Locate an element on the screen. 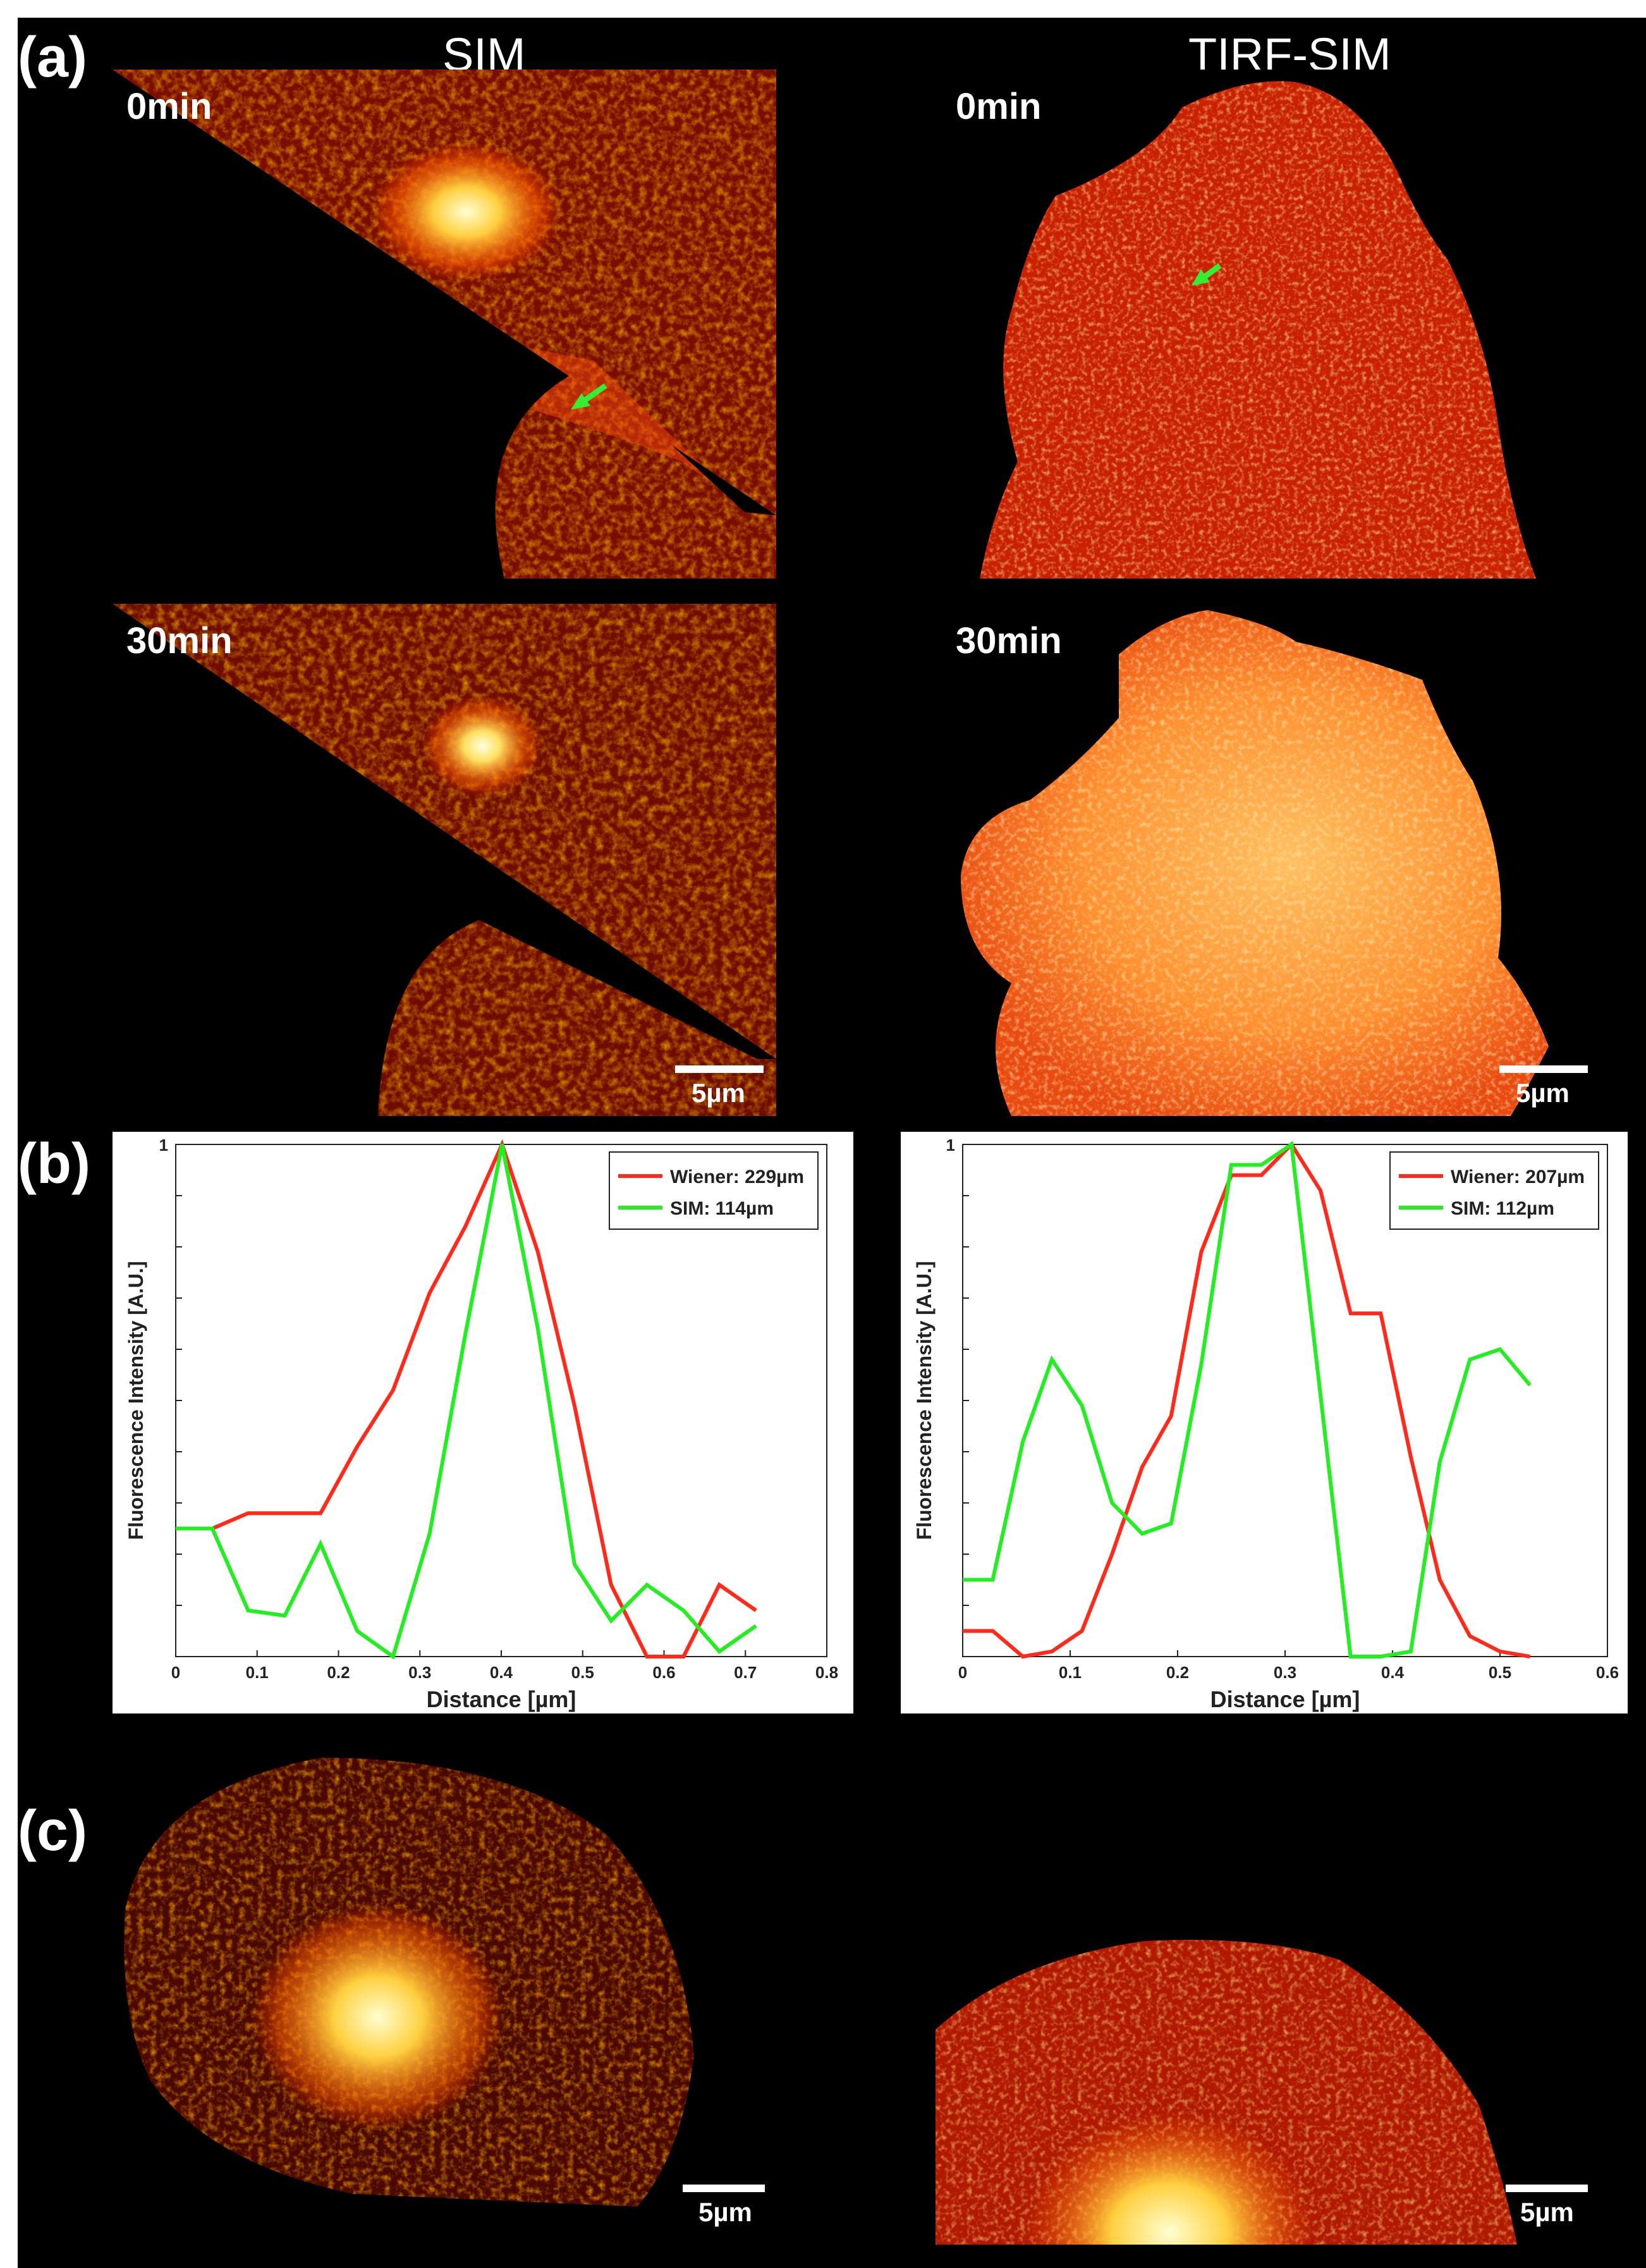 The height and width of the screenshot is (2268, 1646). tirf-sim-image-panel-c is located at coordinates (1255, 1998).